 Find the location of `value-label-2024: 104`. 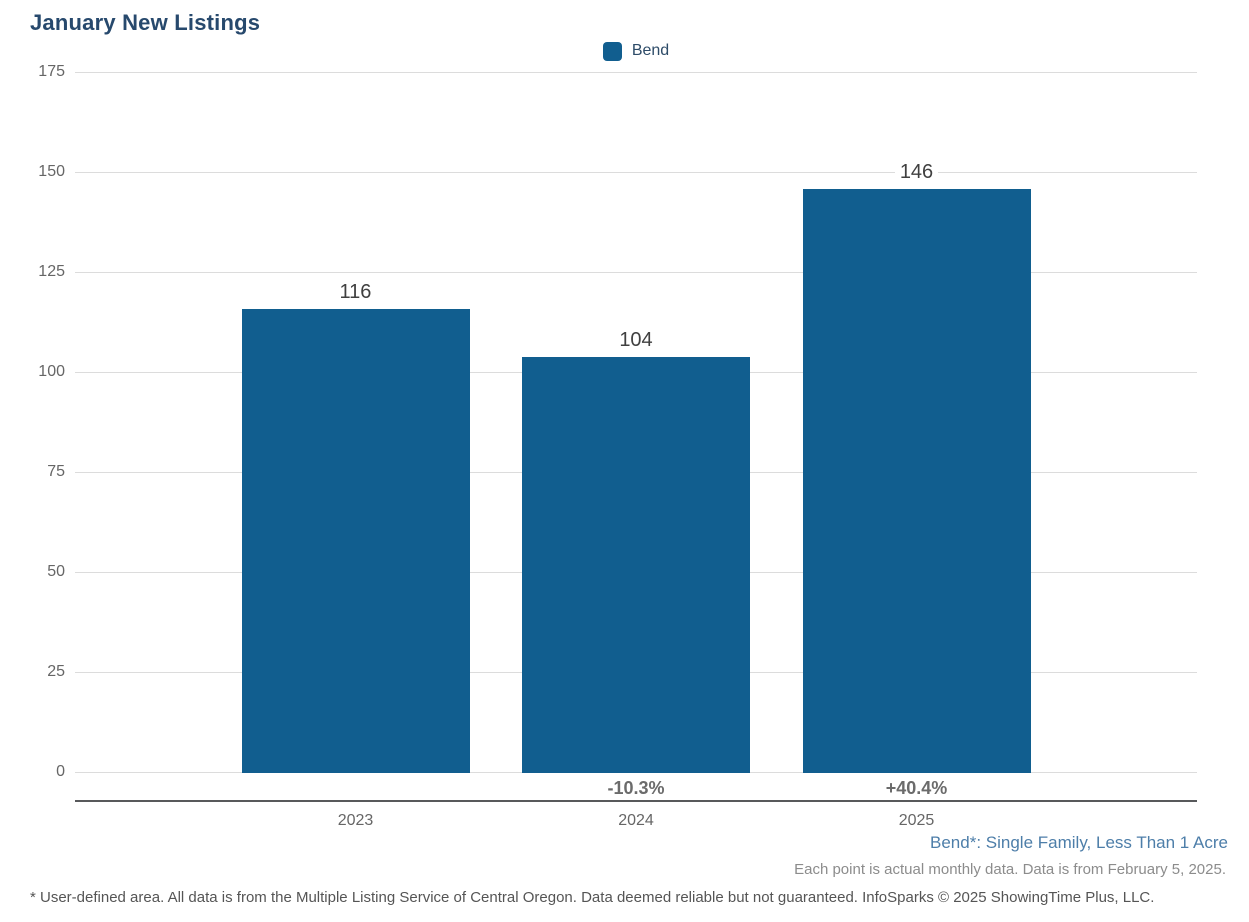

value-label-2024: 104 is located at coordinates (636, 340).